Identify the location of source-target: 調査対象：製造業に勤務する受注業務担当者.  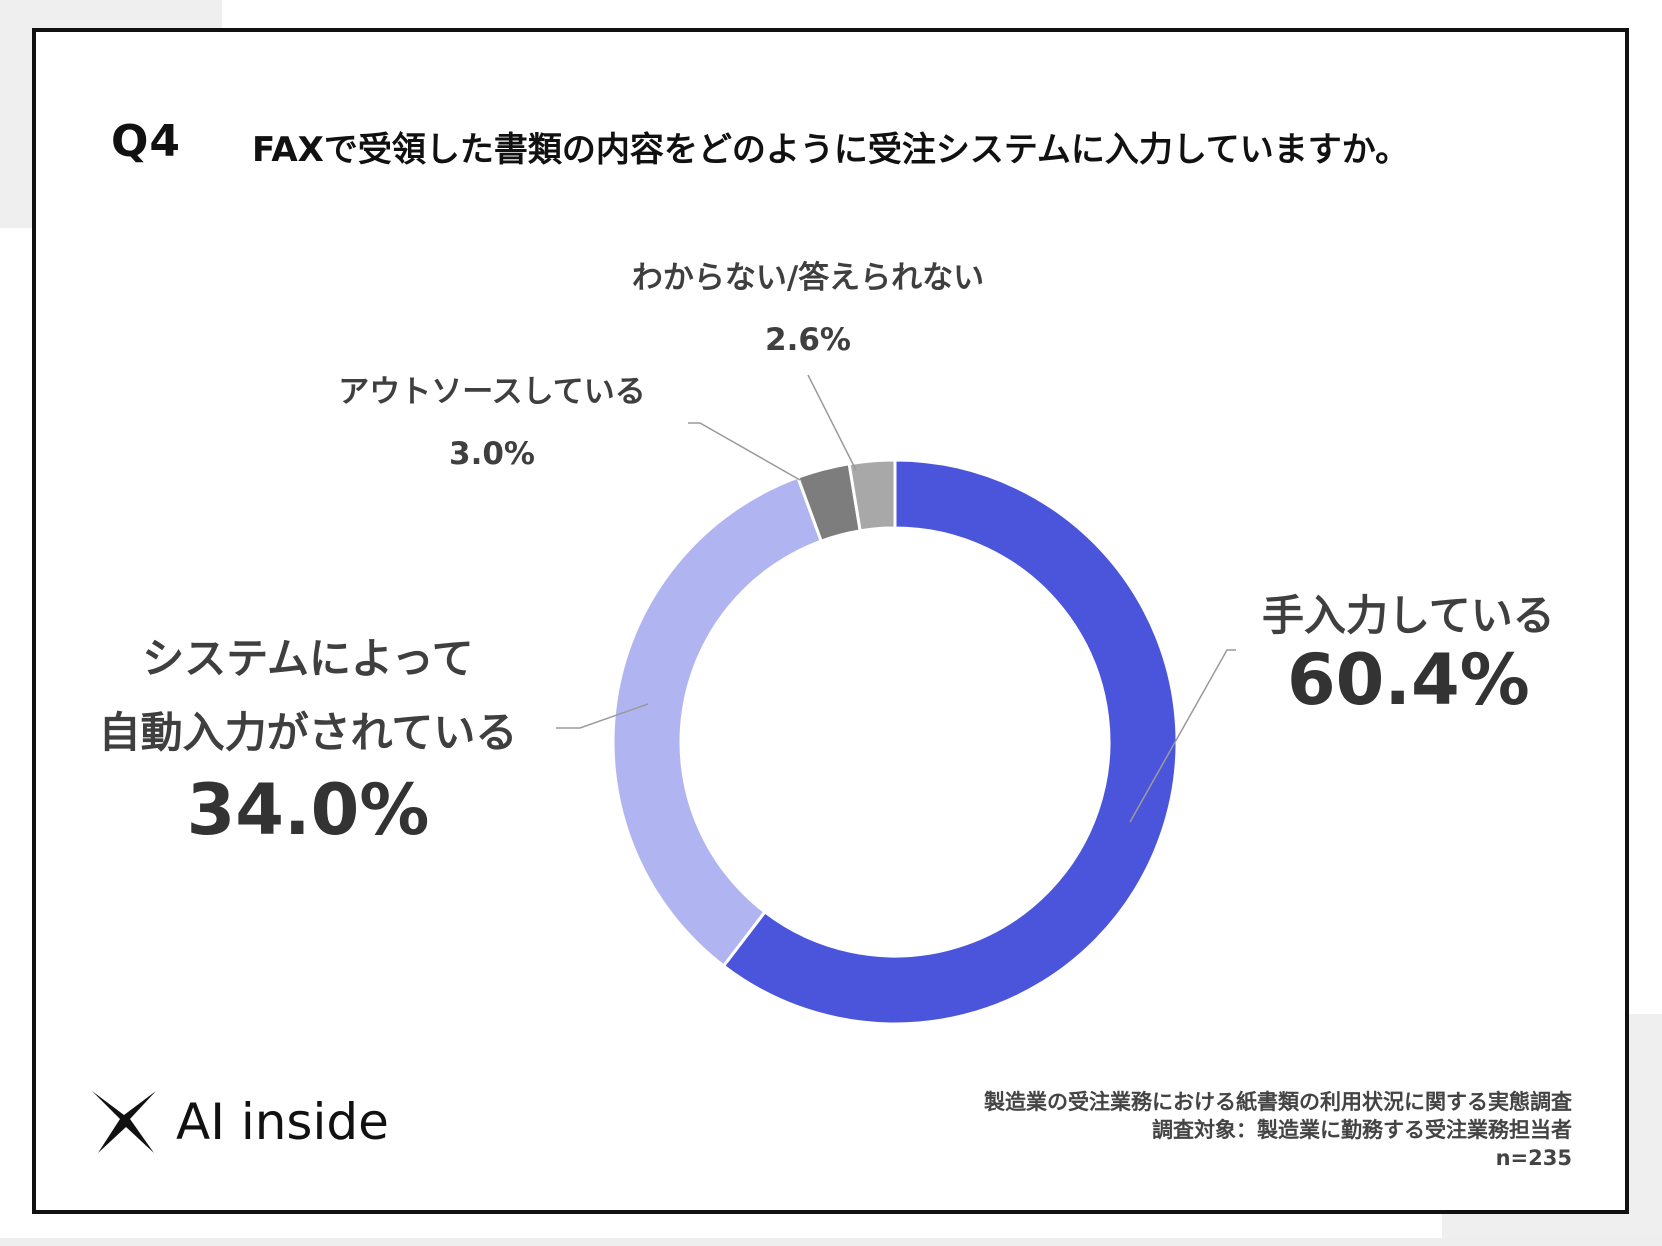
(1362, 1130).